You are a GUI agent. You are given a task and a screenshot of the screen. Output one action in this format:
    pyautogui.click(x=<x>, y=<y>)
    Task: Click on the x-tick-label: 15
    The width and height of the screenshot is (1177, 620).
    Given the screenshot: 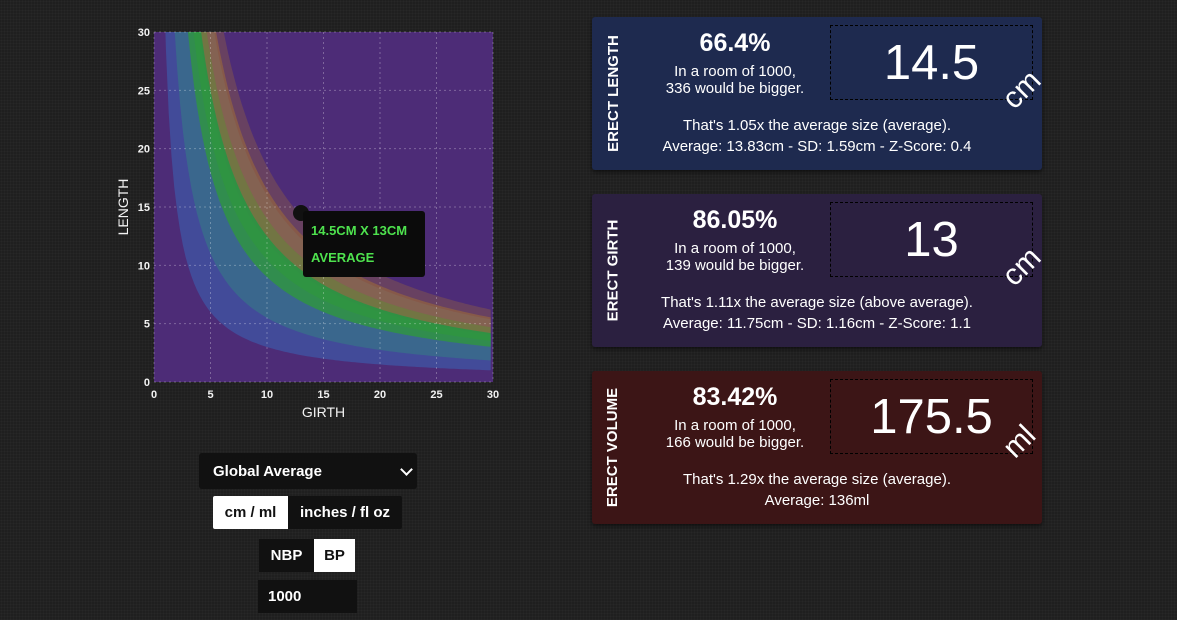 What is the action you would take?
    pyautogui.click(x=323, y=395)
    